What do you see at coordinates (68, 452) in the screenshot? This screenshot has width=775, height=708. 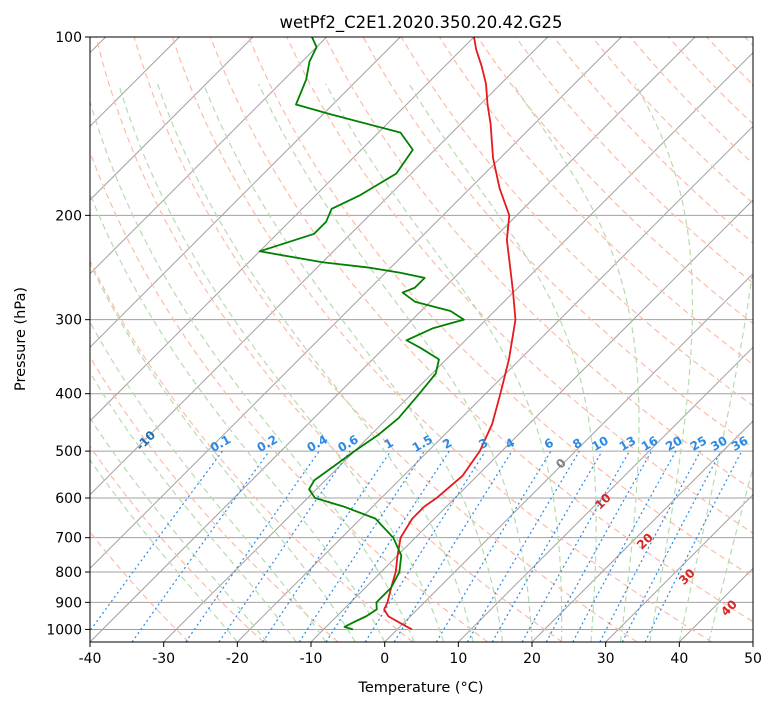 I see `y-tick-label: 500` at bounding box center [68, 452].